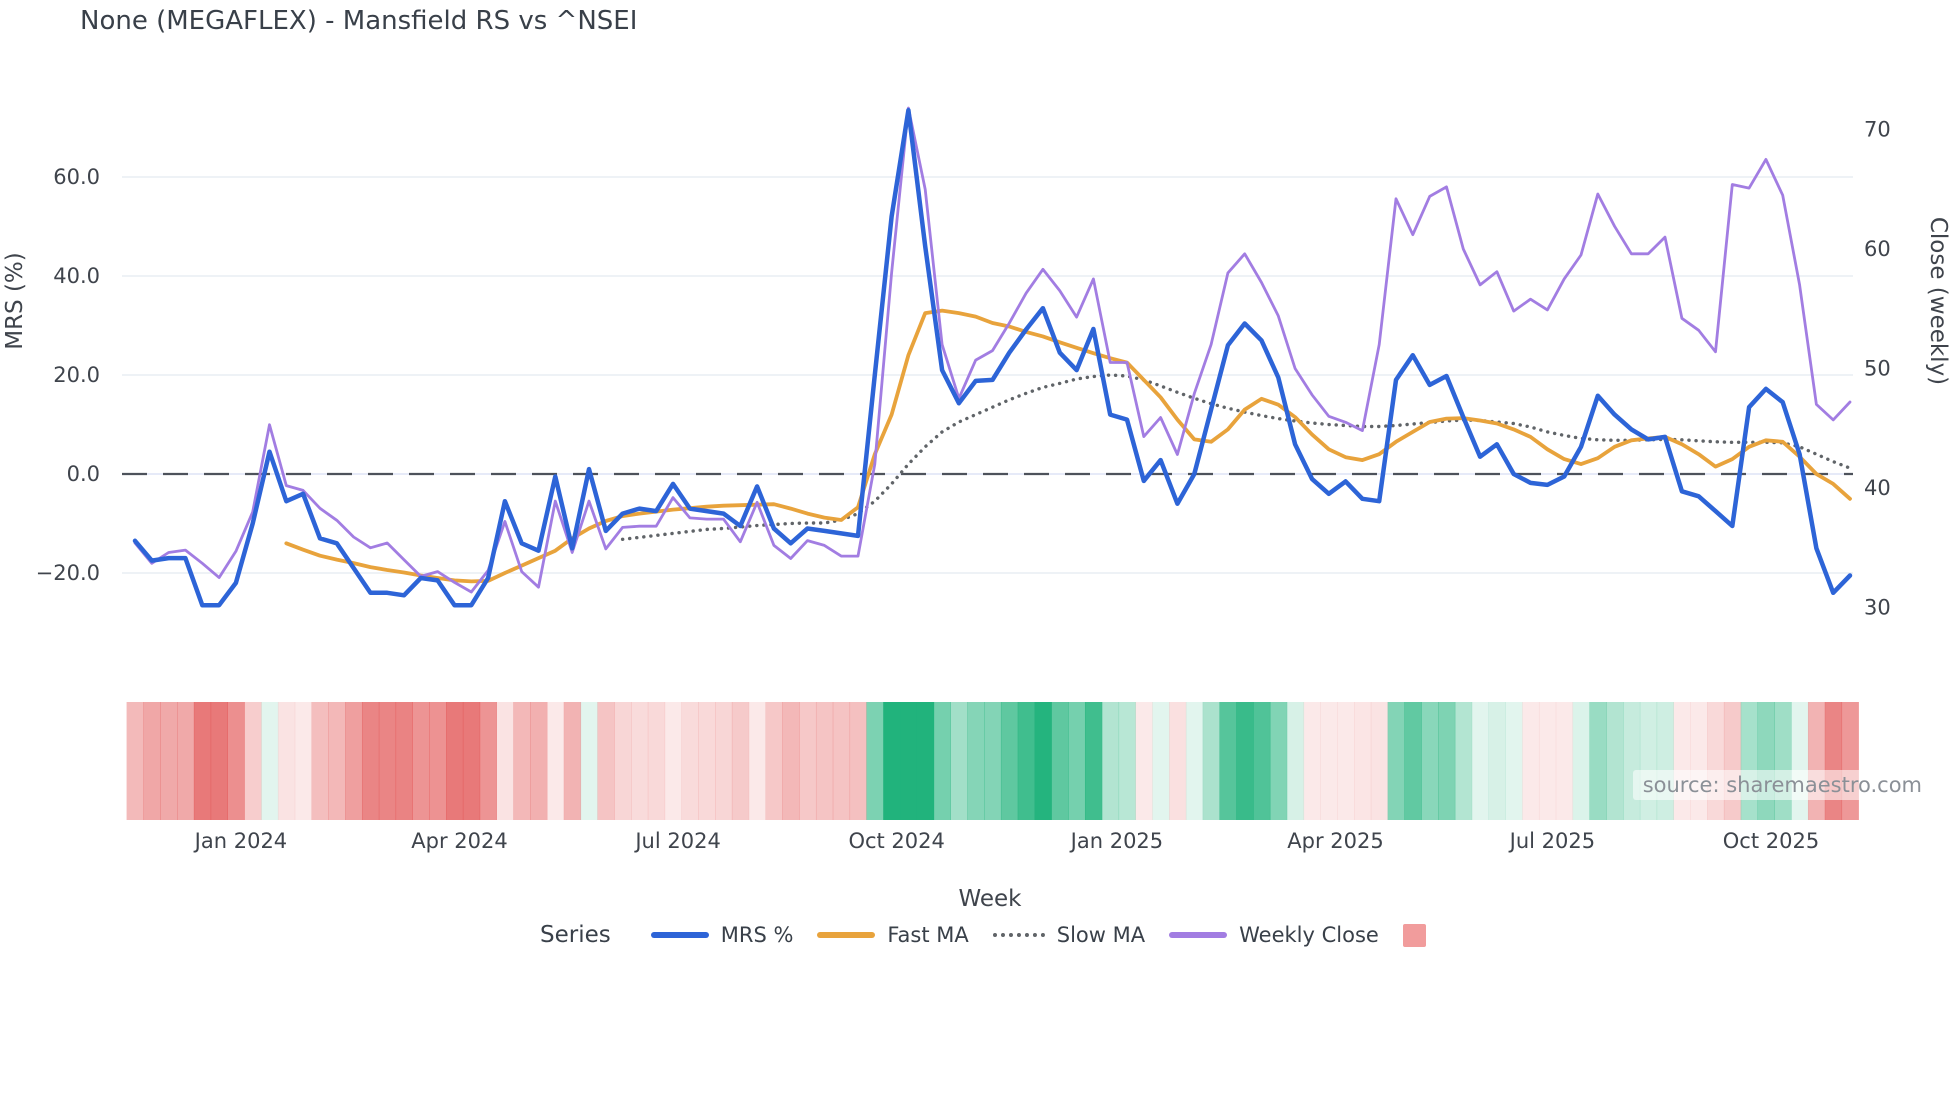 Image resolution: width=1960 pixels, height=1102 pixels. Describe the element at coordinates (76, 375) in the screenshot. I see `y-left-tick: 20.0` at that location.